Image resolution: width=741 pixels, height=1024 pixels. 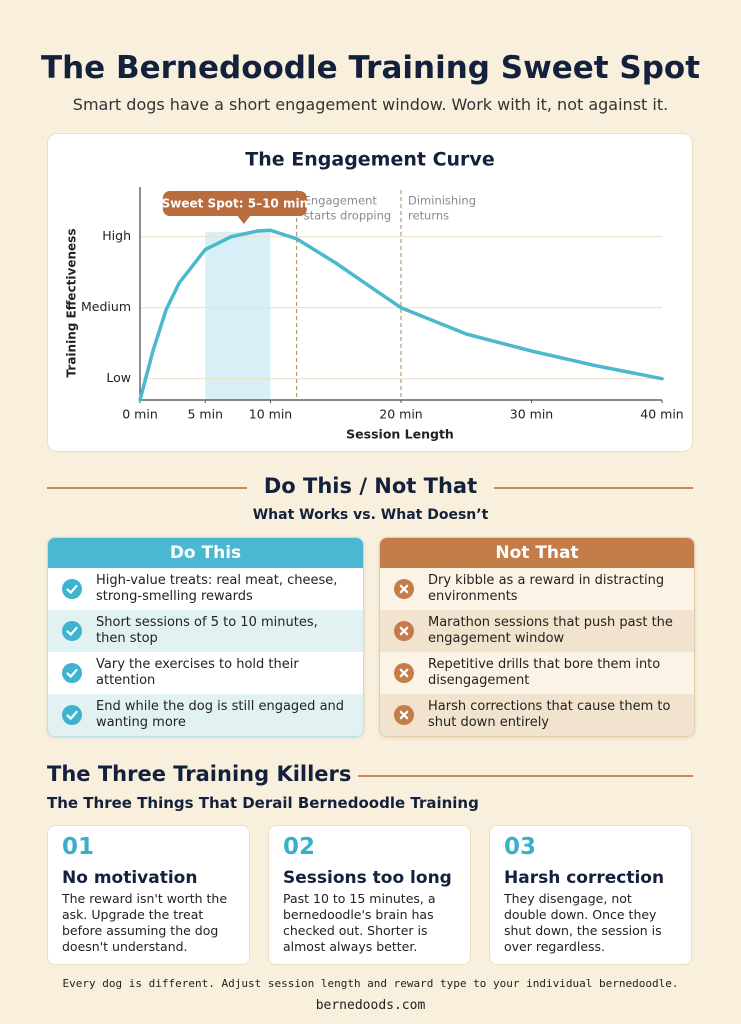 I want to click on footer-site: bernedoods.com, so click(x=370, y=1005).